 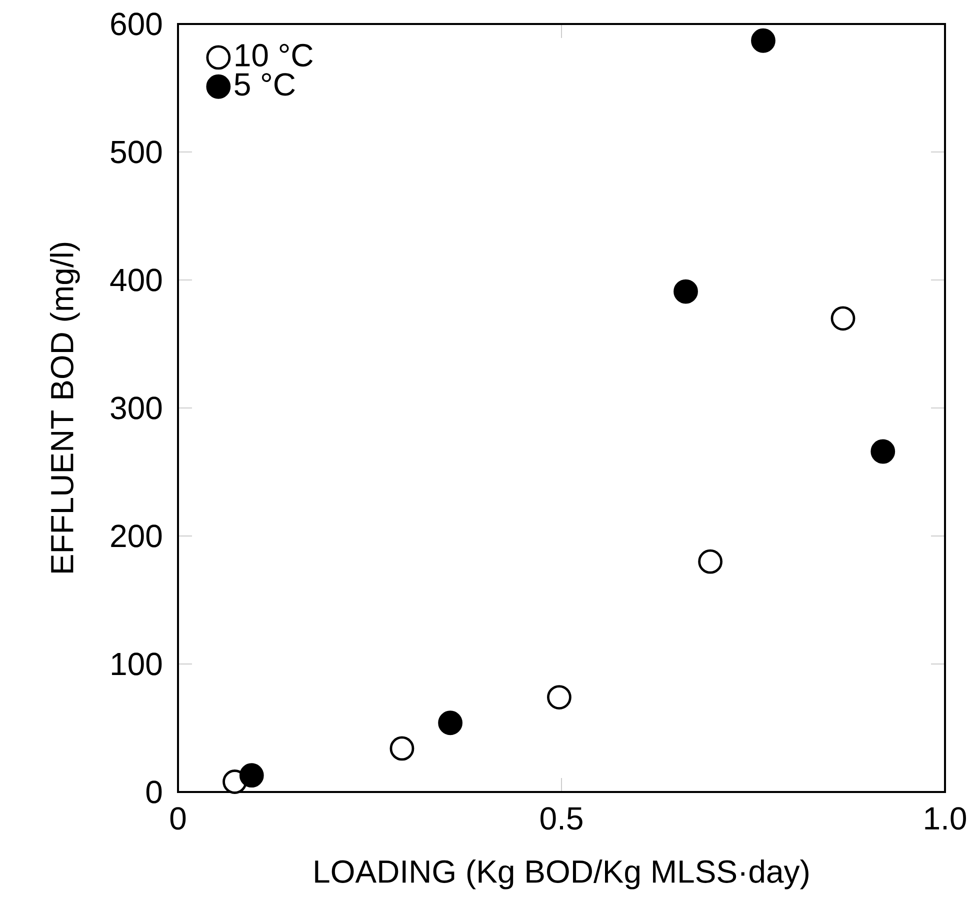 I want to click on y-tick-label: 200, so click(x=136, y=536).